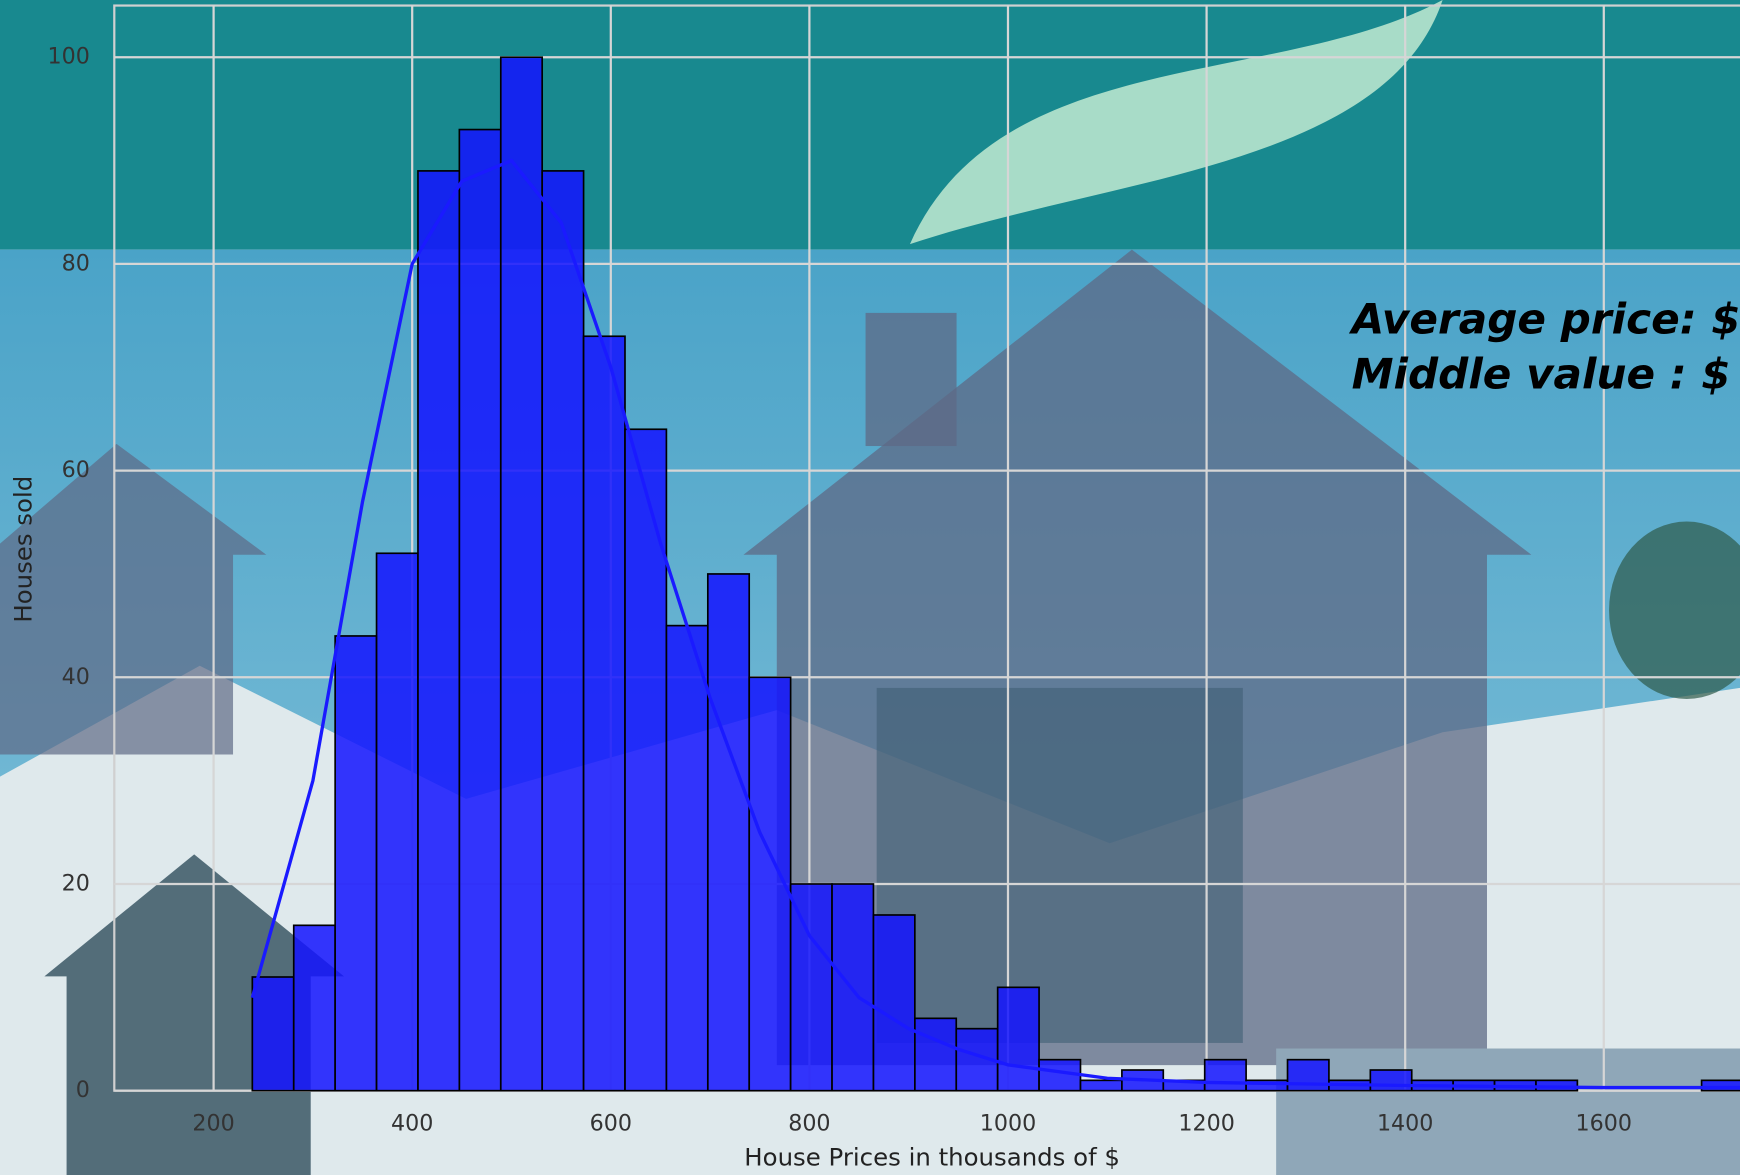 Image resolution: width=1740 pixels, height=1175 pixels. I want to click on x-tick-label: 800, so click(809, 1123).